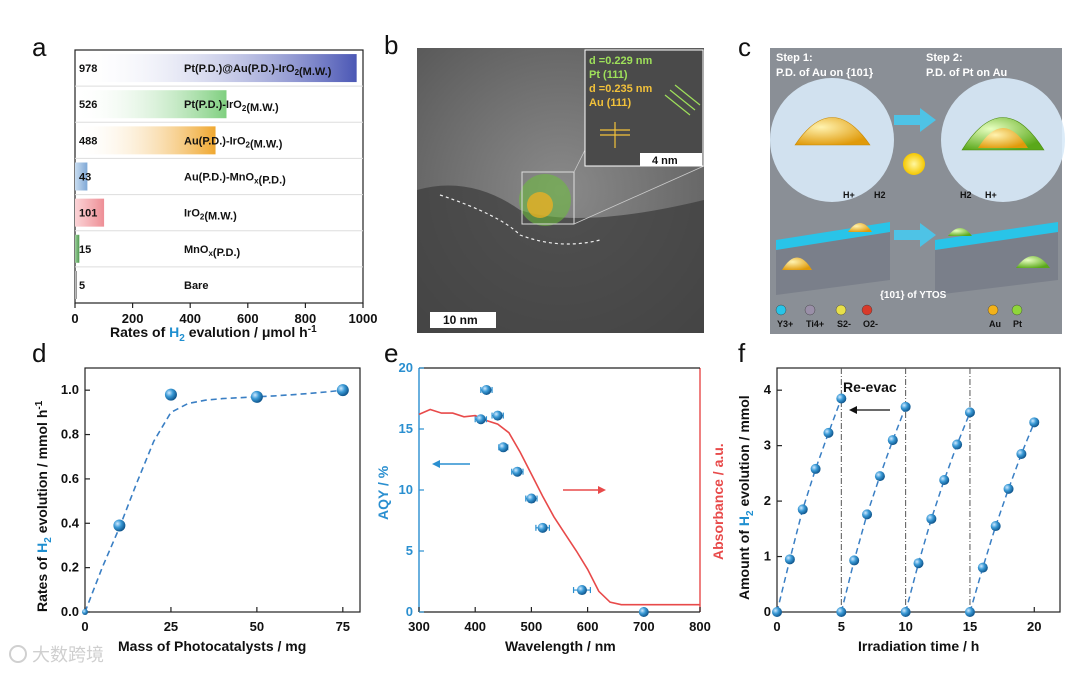 The image size is (1080, 675). Describe the element at coordinates (190, 318) in the screenshot. I see `chart-a-xtick-label: 400` at that location.